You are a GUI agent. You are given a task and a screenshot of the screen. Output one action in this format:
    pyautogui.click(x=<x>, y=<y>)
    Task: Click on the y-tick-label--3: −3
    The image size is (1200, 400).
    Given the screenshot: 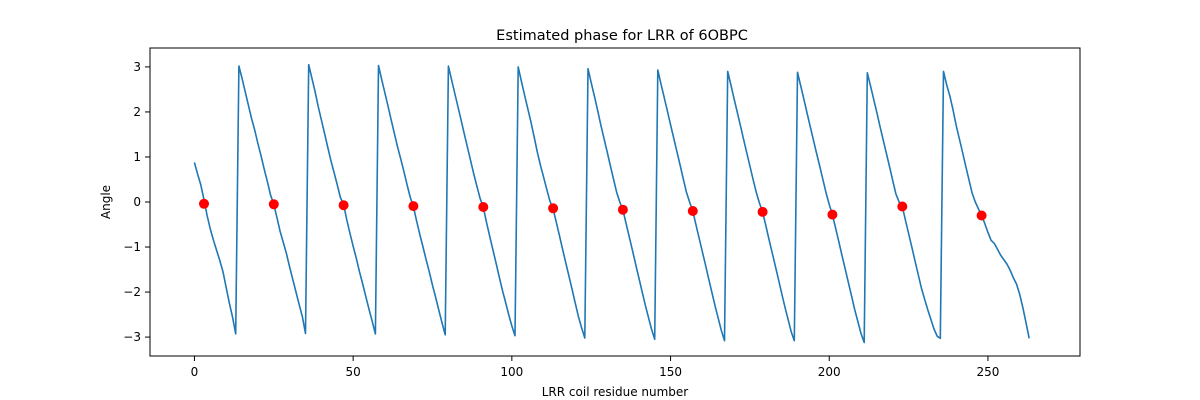 What is the action you would take?
    pyautogui.click(x=132, y=337)
    